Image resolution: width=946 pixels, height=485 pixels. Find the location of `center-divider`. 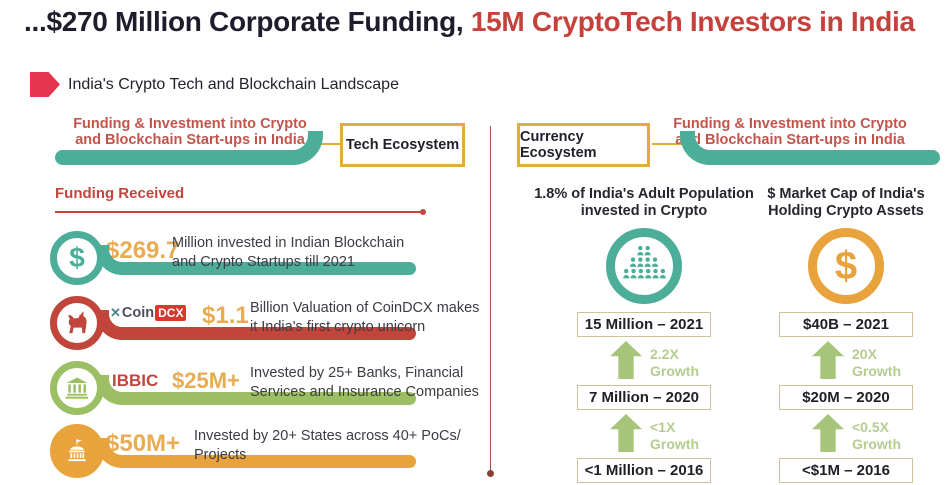

center-divider is located at coordinates (490, 300).